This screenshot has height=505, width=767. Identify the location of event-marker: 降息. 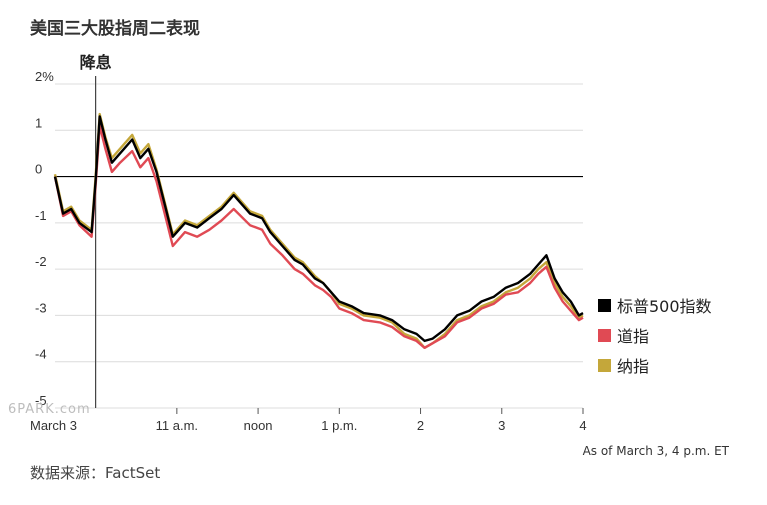
(96, 230).